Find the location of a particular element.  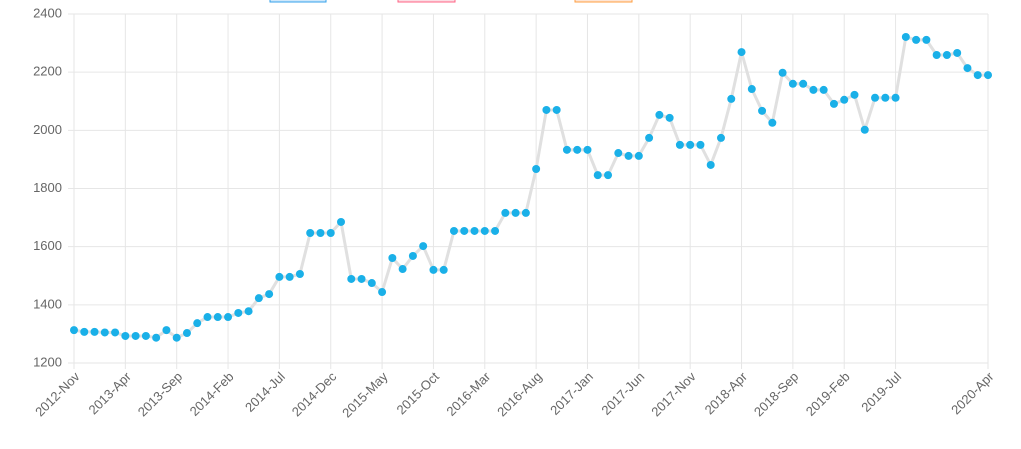

x-tick-label: 2017-Nov is located at coordinates (673, 394).